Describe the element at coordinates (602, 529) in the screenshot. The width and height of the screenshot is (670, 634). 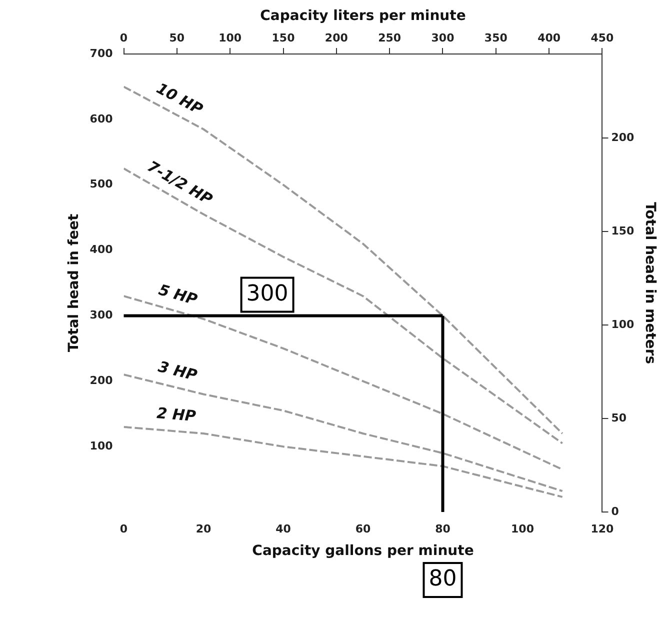
I see `x-tick-label: 120` at that location.